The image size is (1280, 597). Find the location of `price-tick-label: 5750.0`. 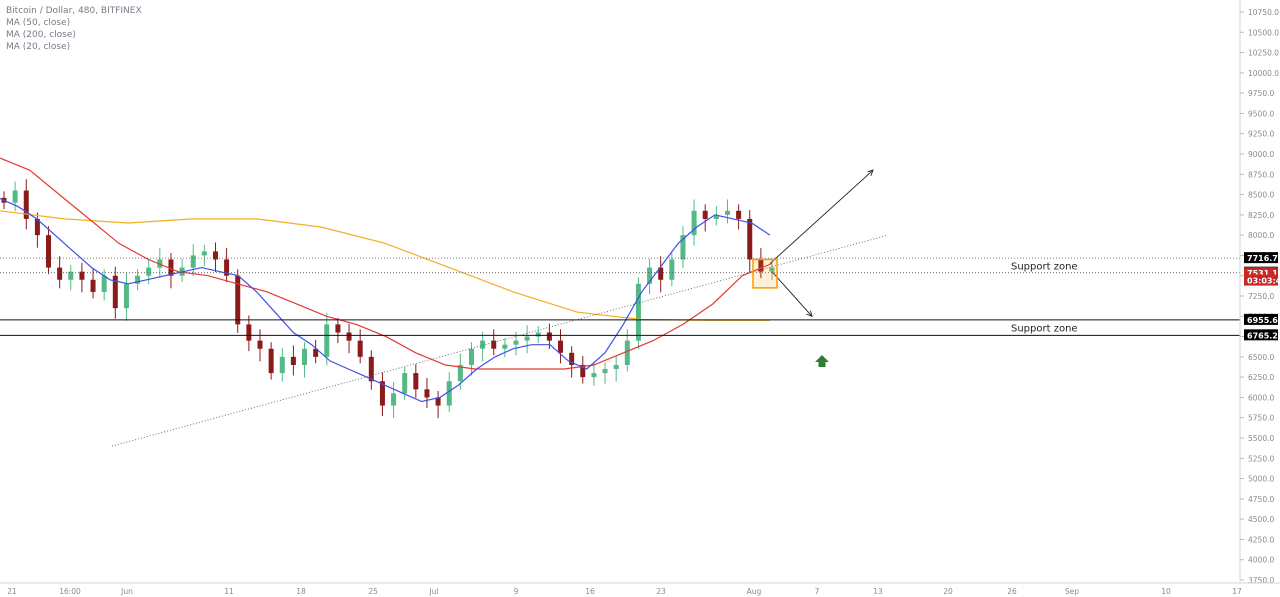

price-tick-label: 5750.0 is located at coordinates (1261, 418).